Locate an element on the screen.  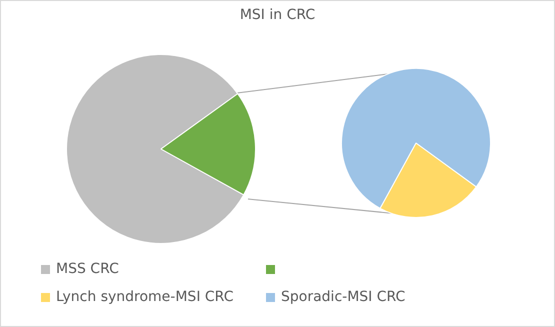
legend-label: Lynch syndrome-MSI CRC is located at coordinates (145, 297).